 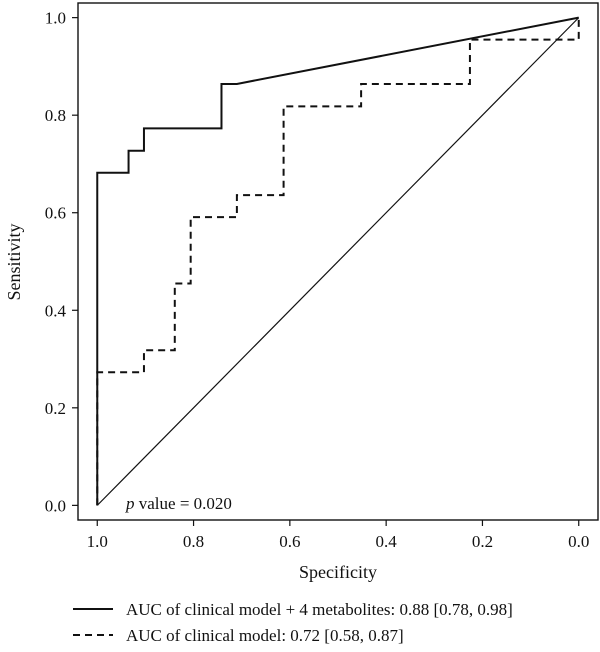 What do you see at coordinates (55, 115) in the screenshot?
I see `y-tick-label: 0.8` at bounding box center [55, 115].